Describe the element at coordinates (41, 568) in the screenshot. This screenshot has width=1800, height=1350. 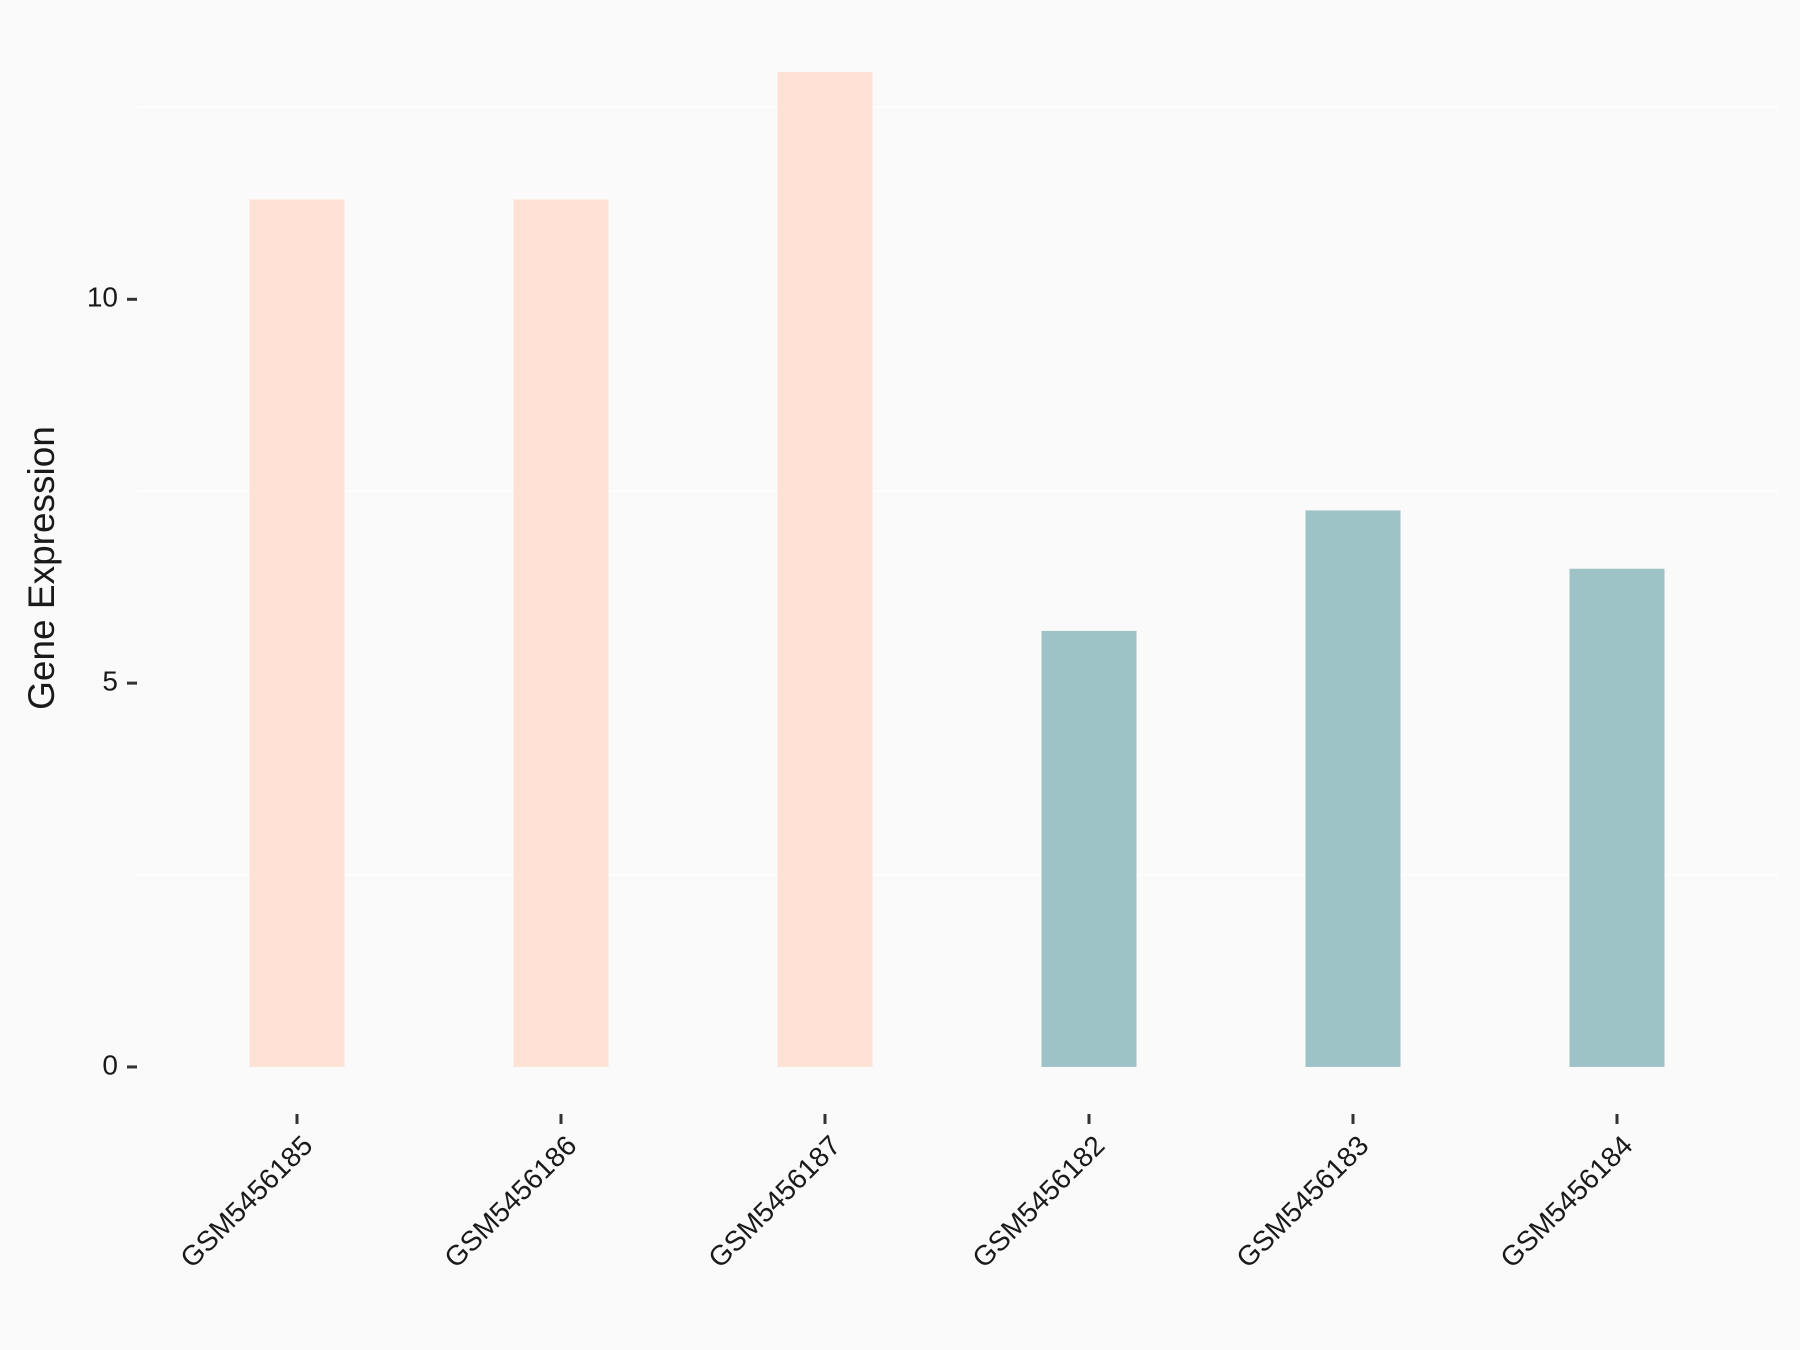
I see `y-axis-title: Gene Expression` at that location.